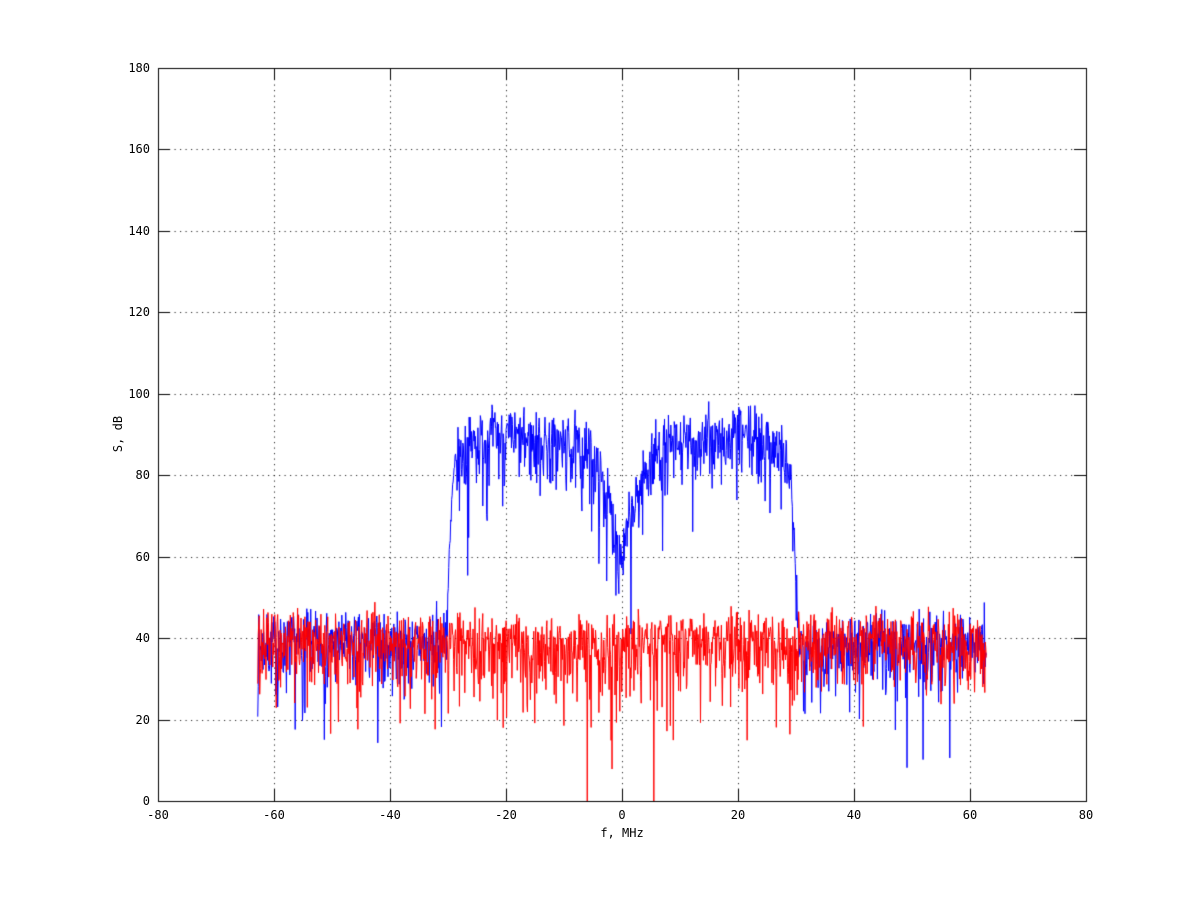  I want to click on y-tick-label: 160, so click(139, 149).